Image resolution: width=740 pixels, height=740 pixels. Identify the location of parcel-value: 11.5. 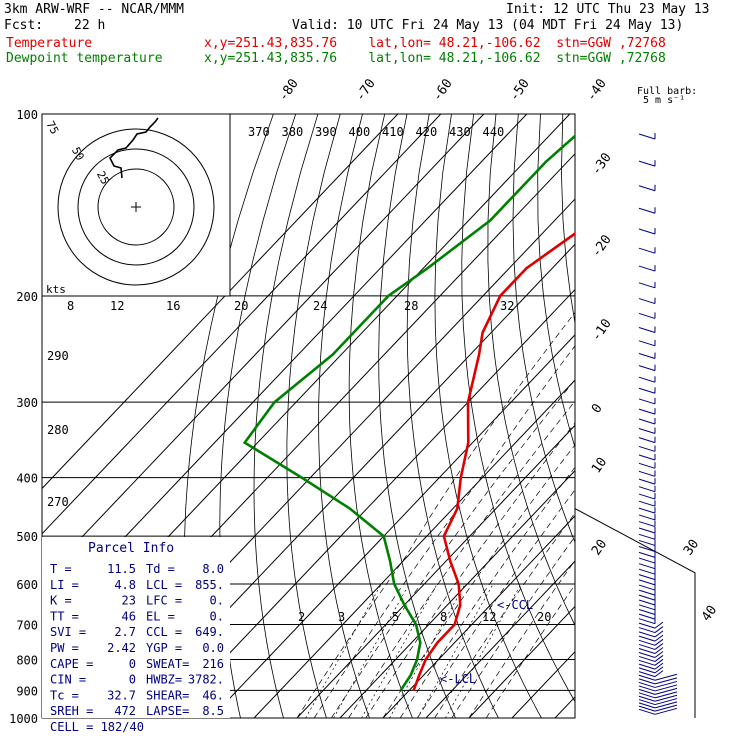
(121, 569).